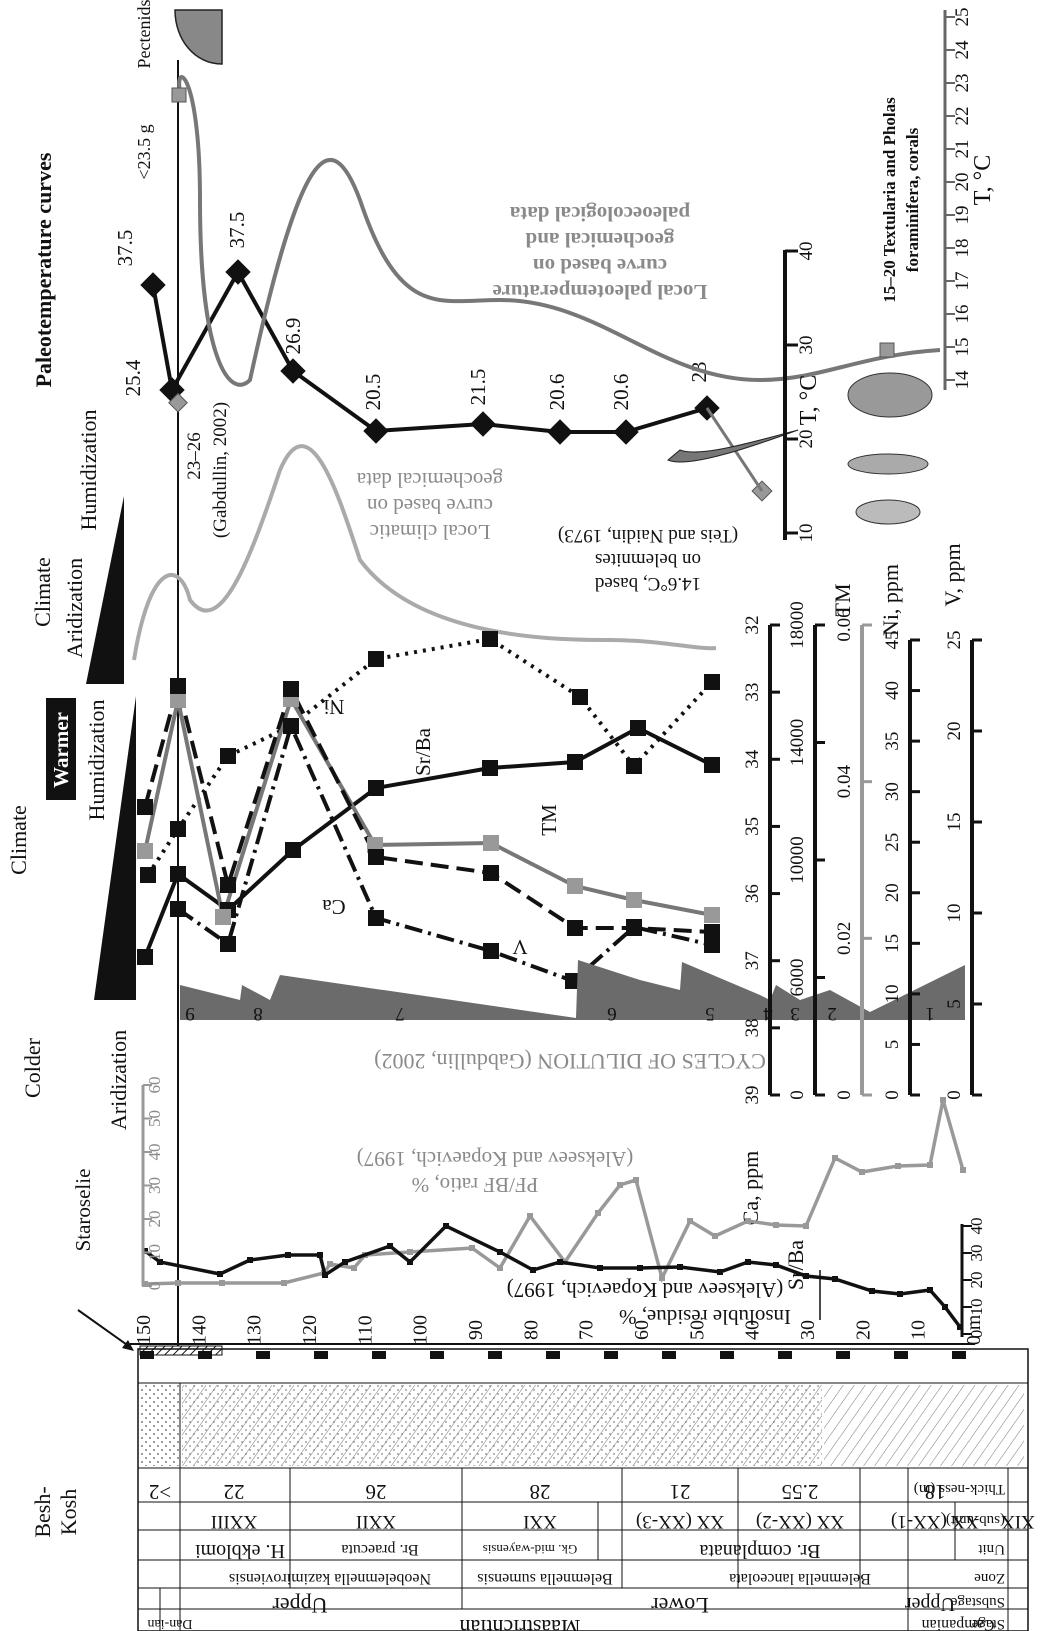  I want to click on tm-ticklabel-1: 0.04, so click(844, 782).